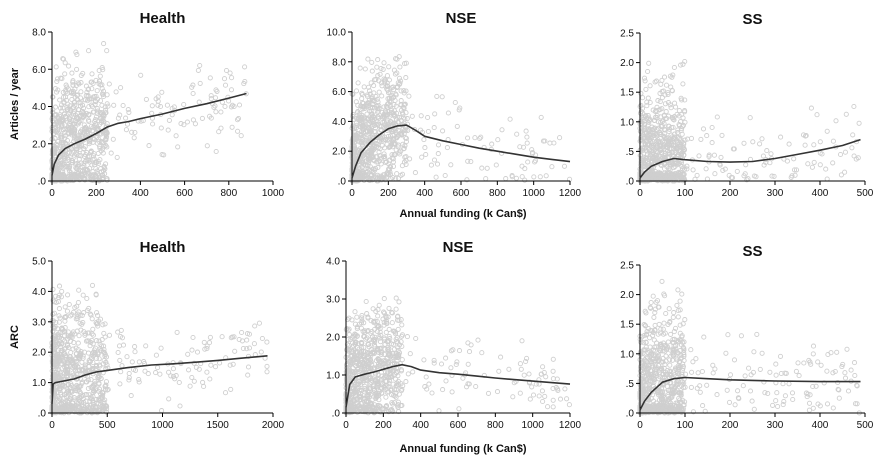  I want to click on x-tick-label: 800, so click(497, 193).